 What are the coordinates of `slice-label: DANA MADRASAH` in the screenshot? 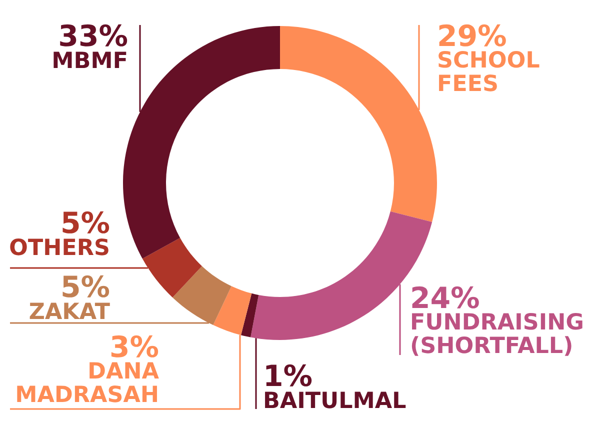 It's located at (88, 382).